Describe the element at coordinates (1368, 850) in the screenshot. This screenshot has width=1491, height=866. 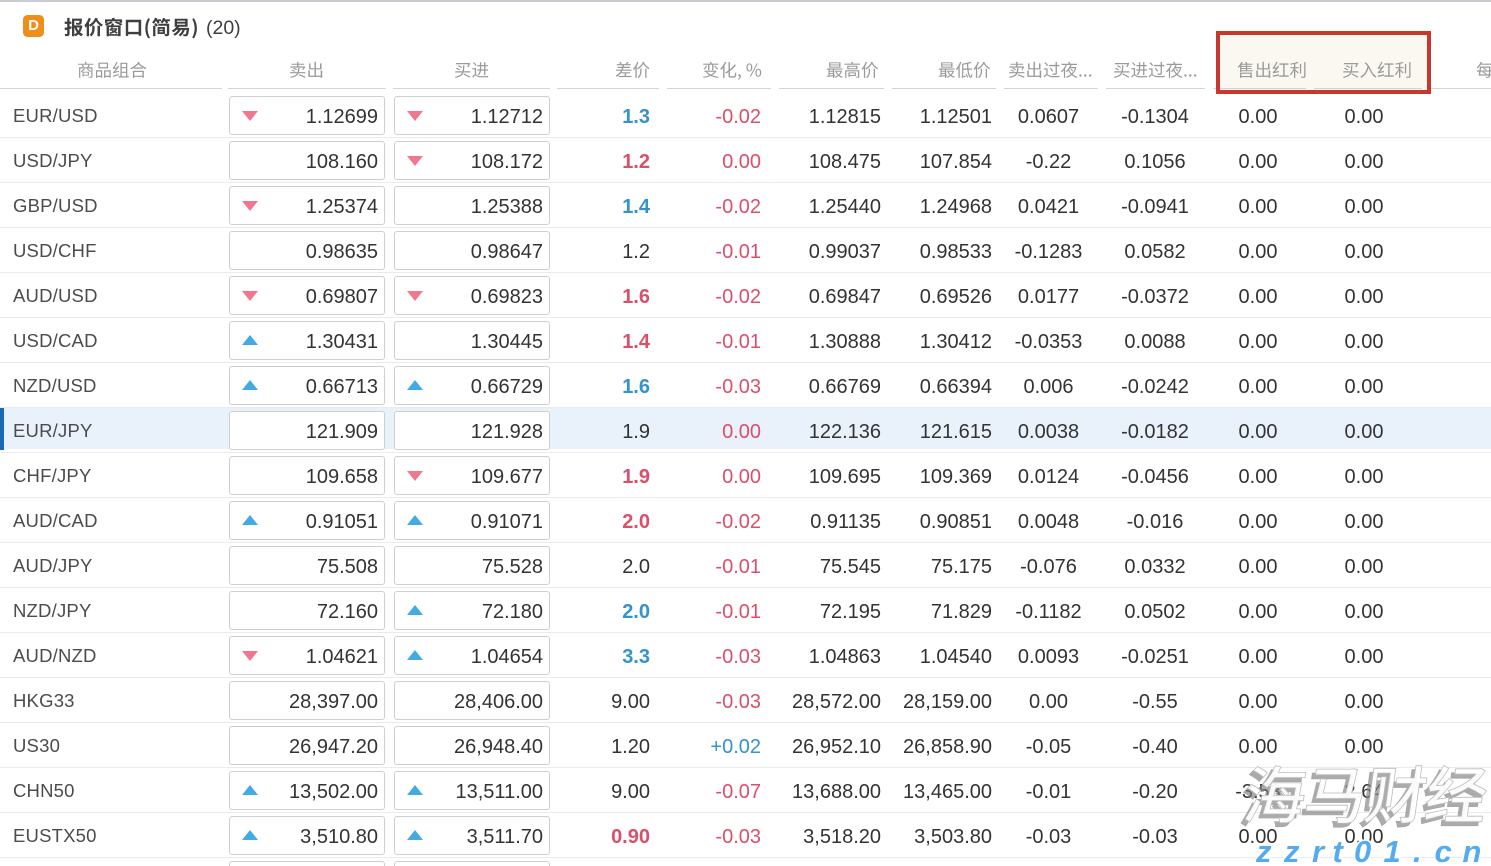
I see `svg-text: zzrt01.cn` at that location.